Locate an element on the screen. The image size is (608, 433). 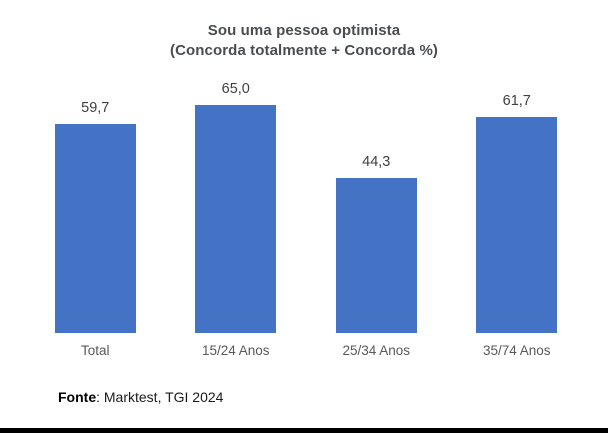
category-label: 15/24 Anos is located at coordinates (235, 350).